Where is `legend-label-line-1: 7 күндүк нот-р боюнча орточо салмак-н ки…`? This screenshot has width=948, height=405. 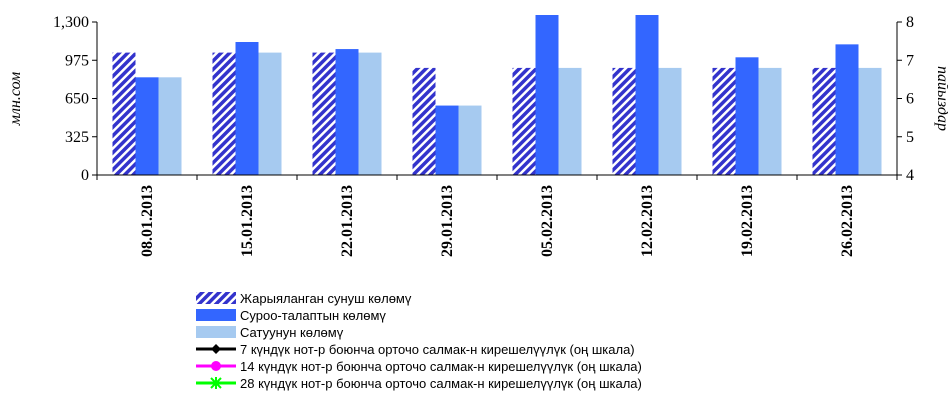
legend-label-line-1: 7 күндүк нот-р боюнча орточо салмак-н ки… is located at coordinates (437, 349).